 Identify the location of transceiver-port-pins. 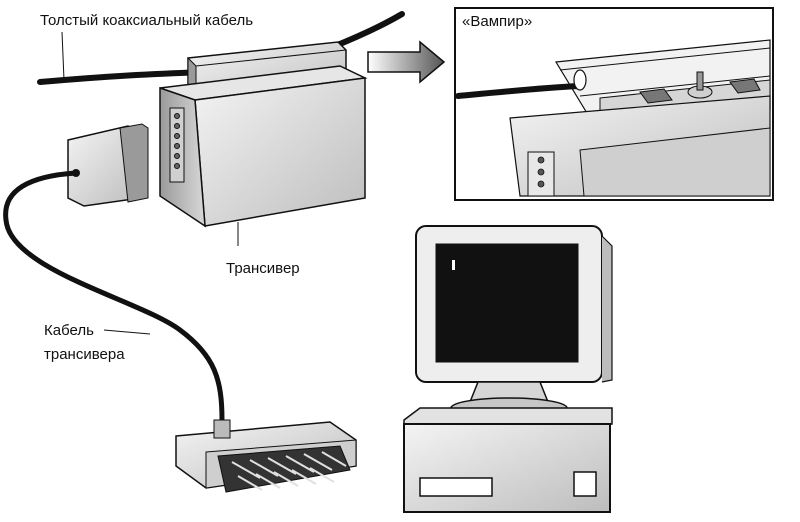
(177, 141).